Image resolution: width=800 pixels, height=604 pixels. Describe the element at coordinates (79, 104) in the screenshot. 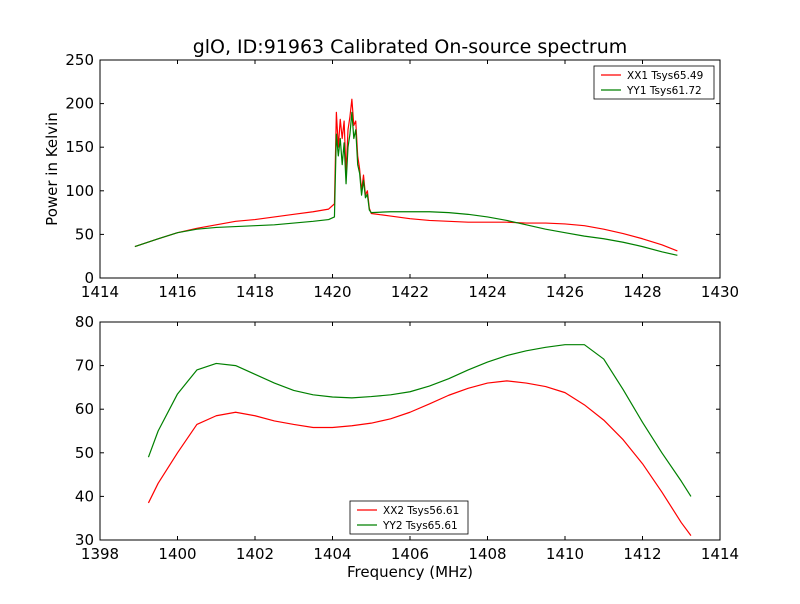

I see `y-tick-label: 200` at that location.